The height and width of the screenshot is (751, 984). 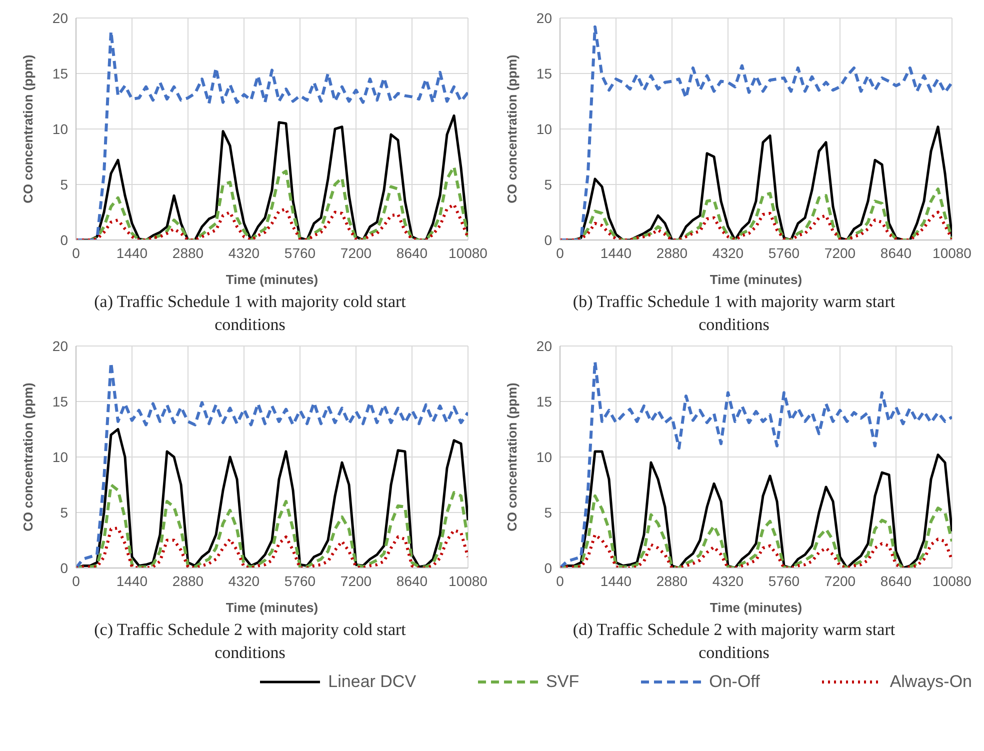 What do you see at coordinates (931, 682) in the screenshot?
I see `legend-label: Always-On` at bounding box center [931, 682].